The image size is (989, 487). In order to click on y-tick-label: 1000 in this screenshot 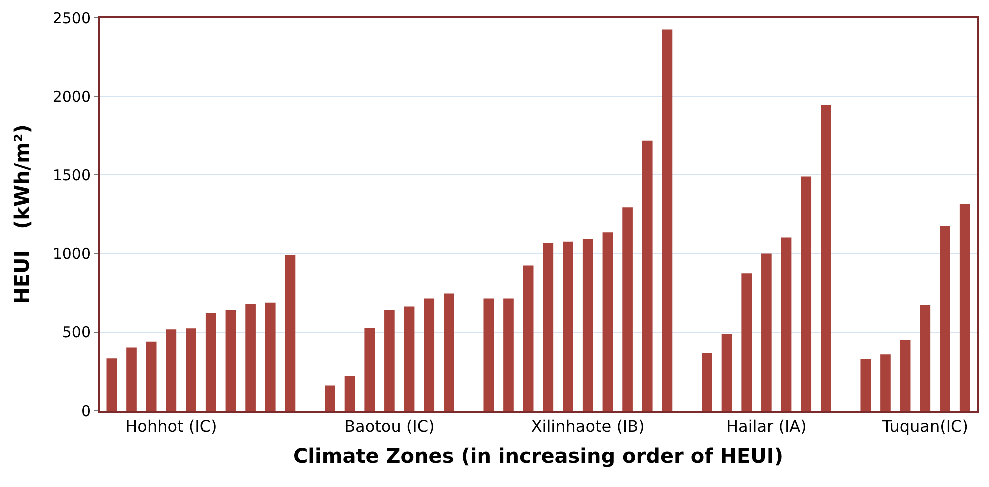, I will do `click(71, 254)`.